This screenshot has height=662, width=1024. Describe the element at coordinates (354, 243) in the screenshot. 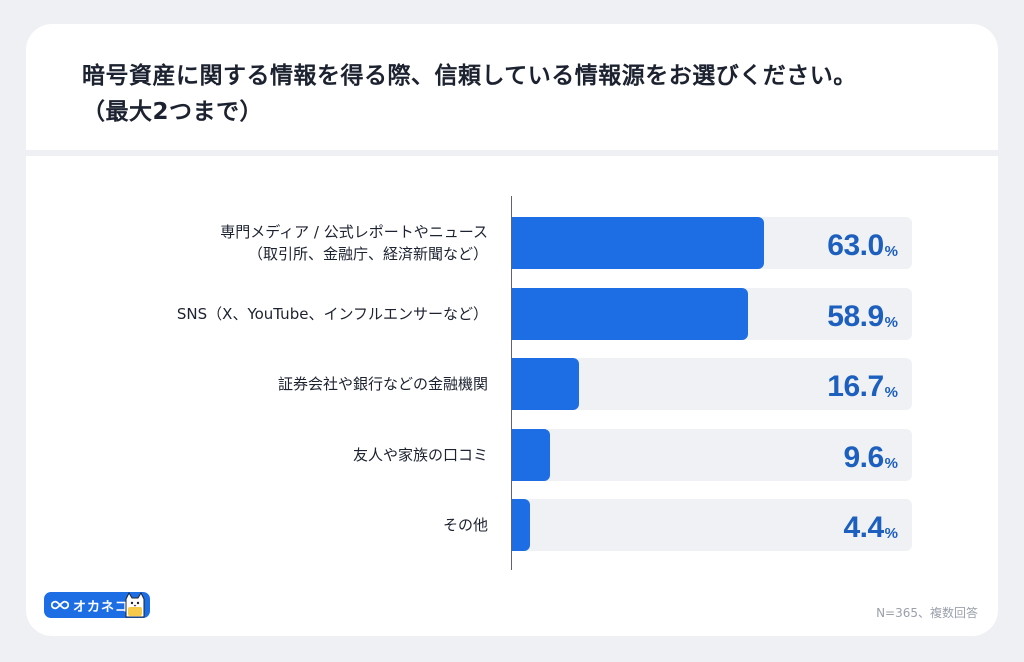

I see `category-label: 専門メディア / 公式レポートやニュース （取引所、金融庁、経済新聞など）` at that location.